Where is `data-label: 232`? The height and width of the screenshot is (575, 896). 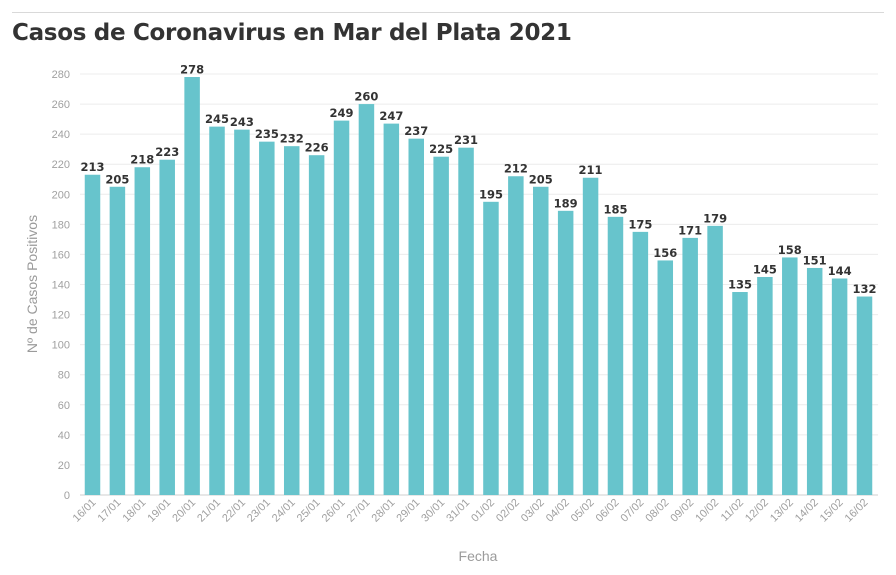 data-label: 232 is located at coordinates (292, 139).